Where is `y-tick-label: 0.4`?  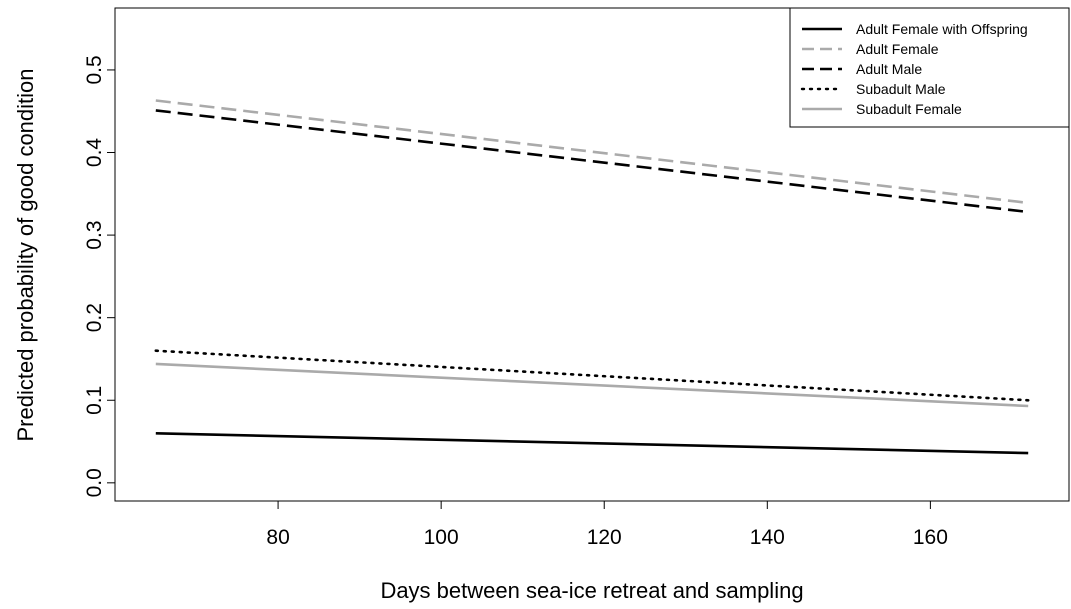 y-tick-label: 0.4 is located at coordinates (94, 153).